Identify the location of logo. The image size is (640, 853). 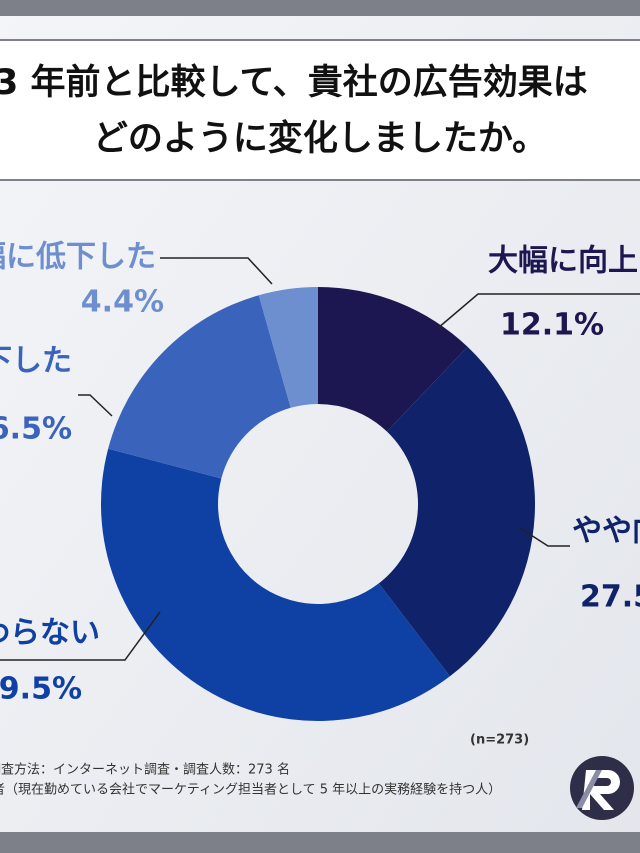
(602, 788).